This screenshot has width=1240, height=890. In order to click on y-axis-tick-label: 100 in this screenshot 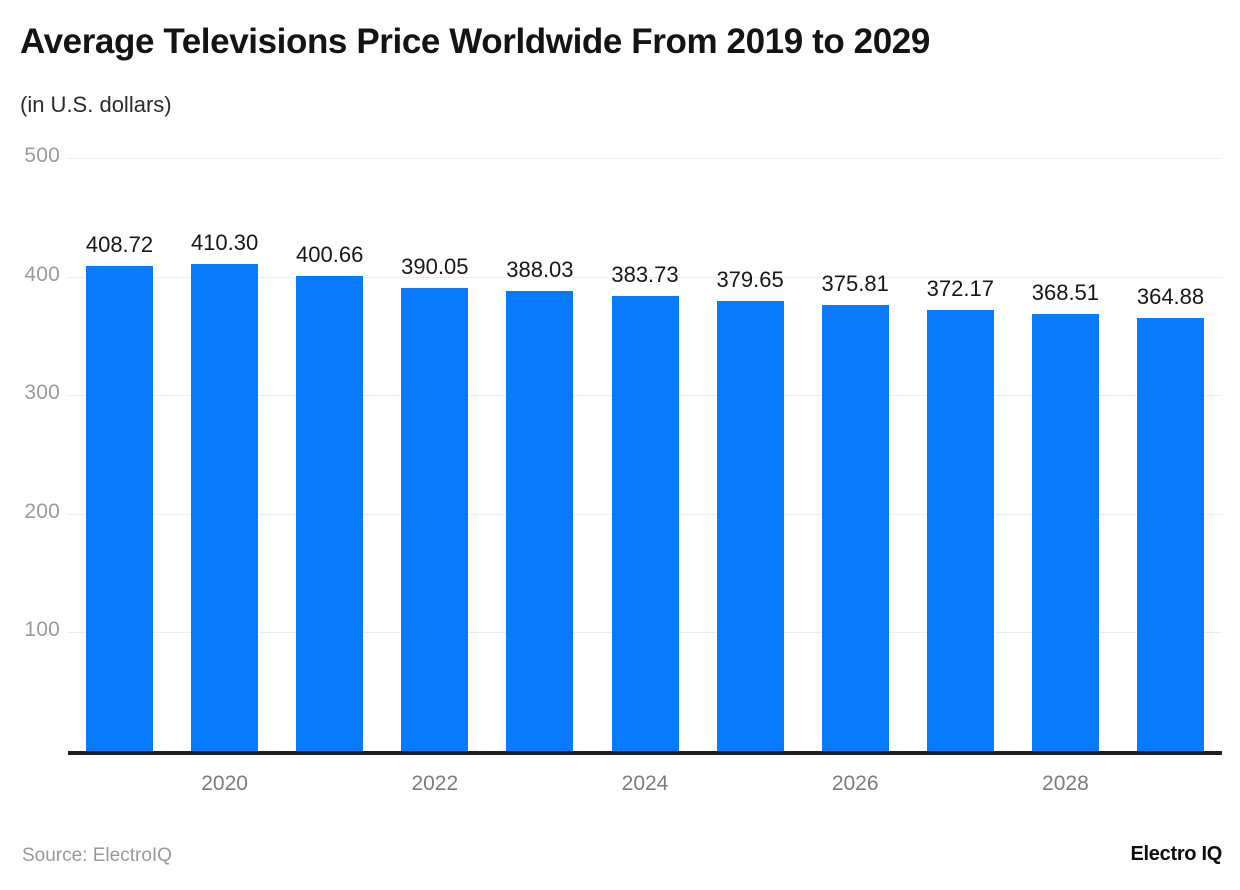, I will do `click(42, 630)`.